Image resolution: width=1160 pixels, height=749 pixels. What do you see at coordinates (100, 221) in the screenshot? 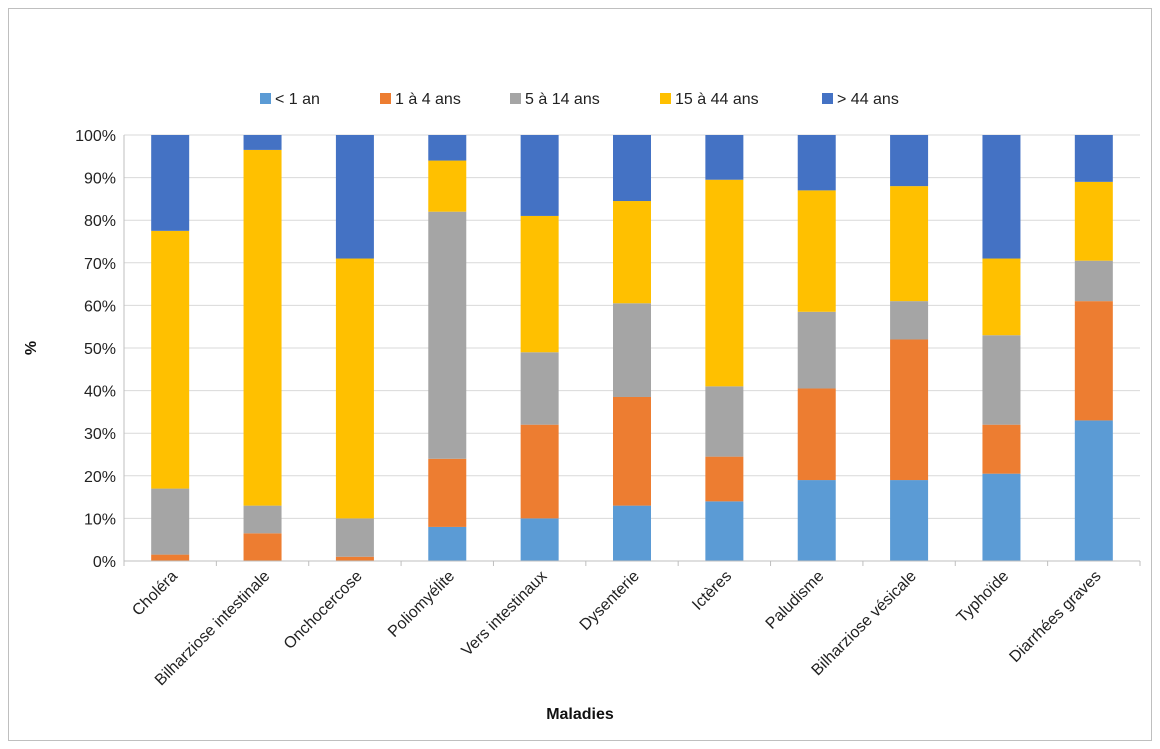
I see `y-tick-label: 80%` at bounding box center [100, 221].